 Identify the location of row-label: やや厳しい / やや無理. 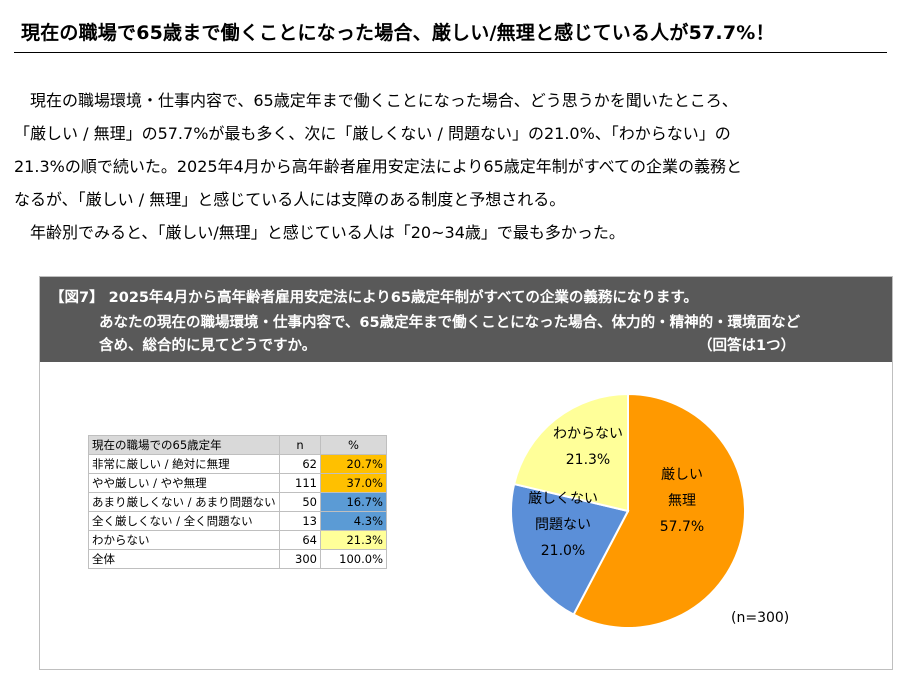
(184, 483).